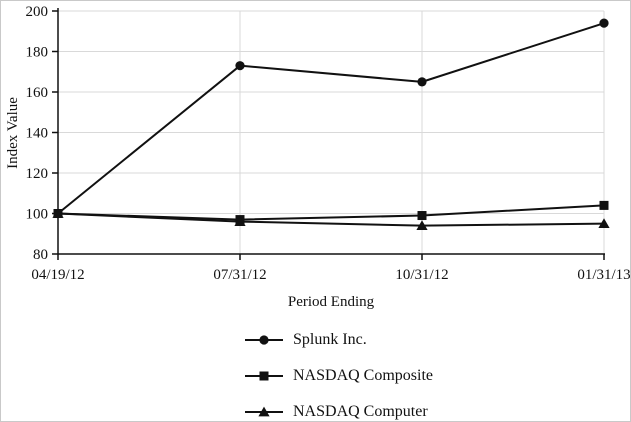  What do you see at coordinates (37, 12) in the screenshot?
I see `y-tick-label: 200` at bounding box center [37, 12].